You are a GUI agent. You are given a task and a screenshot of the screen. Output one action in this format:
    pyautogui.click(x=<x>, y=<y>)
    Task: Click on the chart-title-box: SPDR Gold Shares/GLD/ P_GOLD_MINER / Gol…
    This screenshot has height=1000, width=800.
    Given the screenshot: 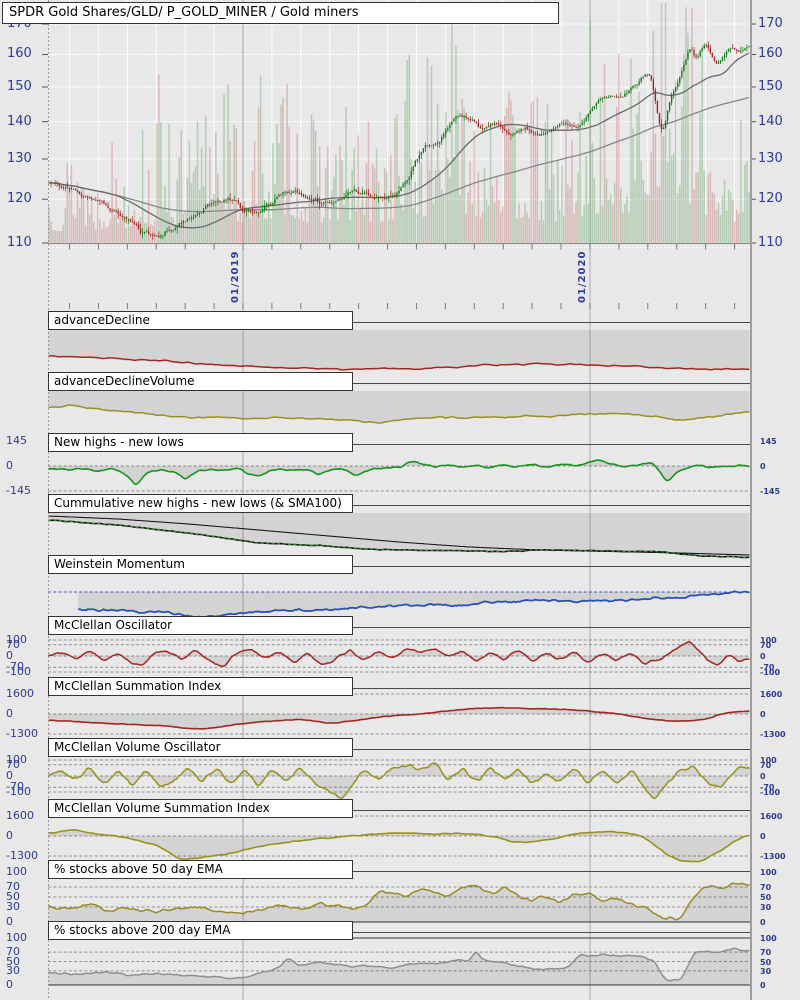 What is the action you would take?
    pyautogui.click(x=280, y=13)
    